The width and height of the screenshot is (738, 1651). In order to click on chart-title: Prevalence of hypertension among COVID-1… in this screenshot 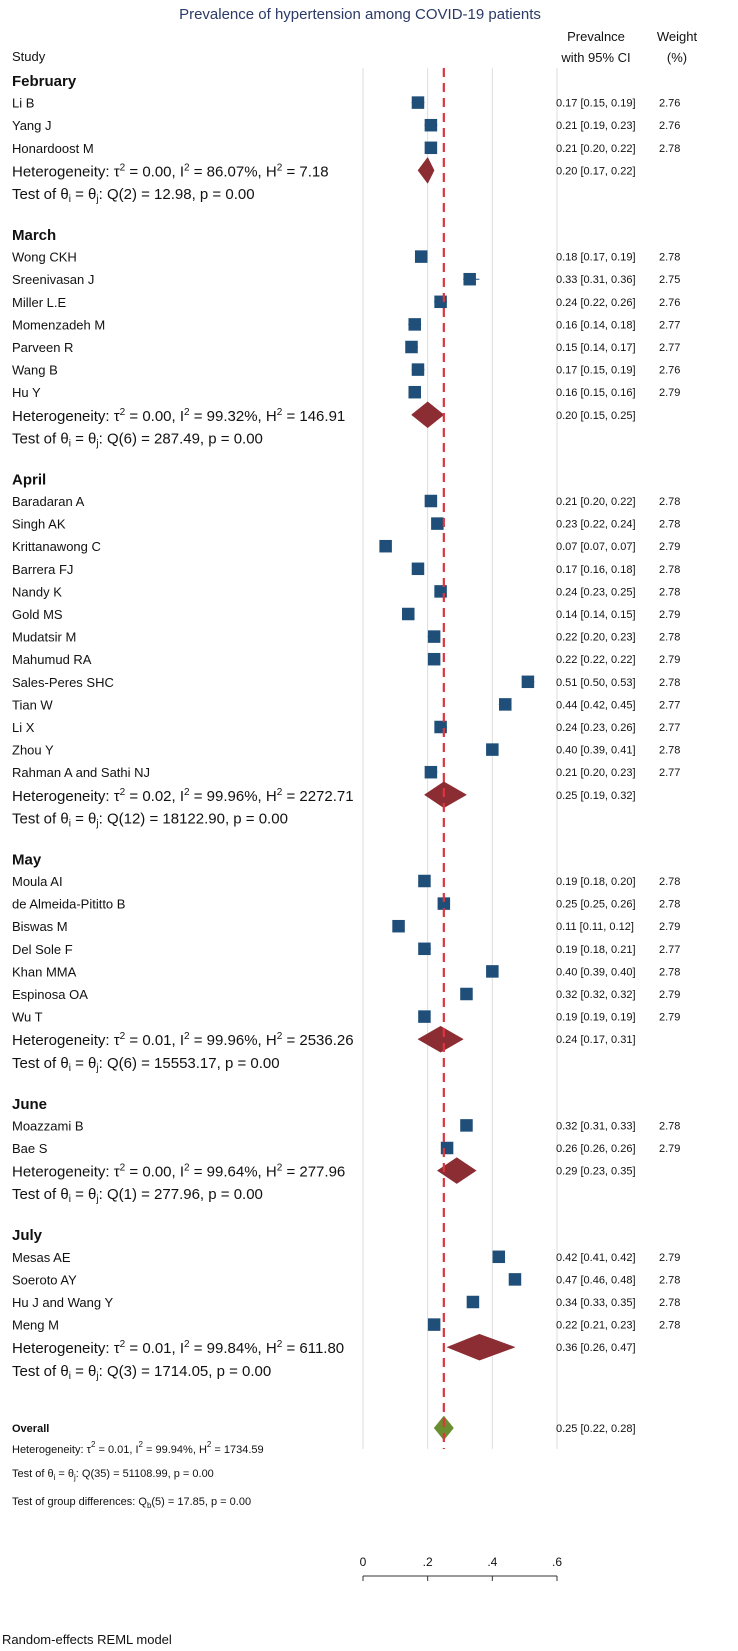, I will do `click(360, 14)`.